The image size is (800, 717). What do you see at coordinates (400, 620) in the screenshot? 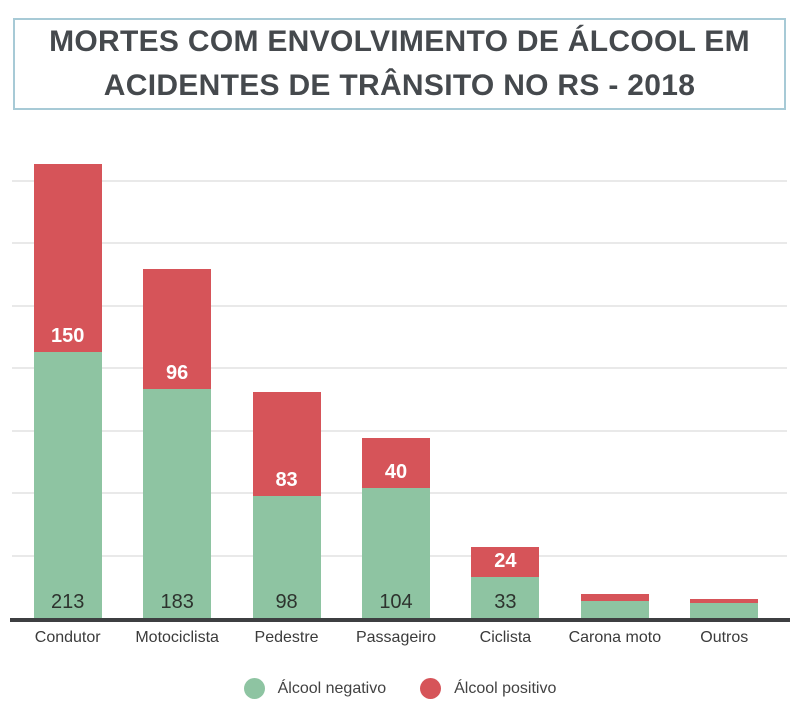
I see `x-axis-line` at bounding box center [400, 620].